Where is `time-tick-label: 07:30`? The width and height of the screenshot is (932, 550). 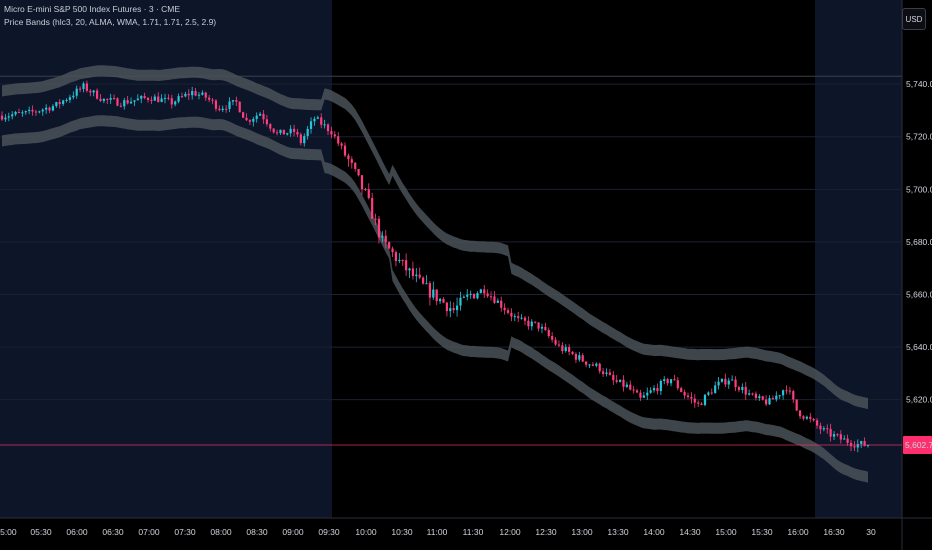
time-tick-label: 07:30 is located at coordinates (185, 532).